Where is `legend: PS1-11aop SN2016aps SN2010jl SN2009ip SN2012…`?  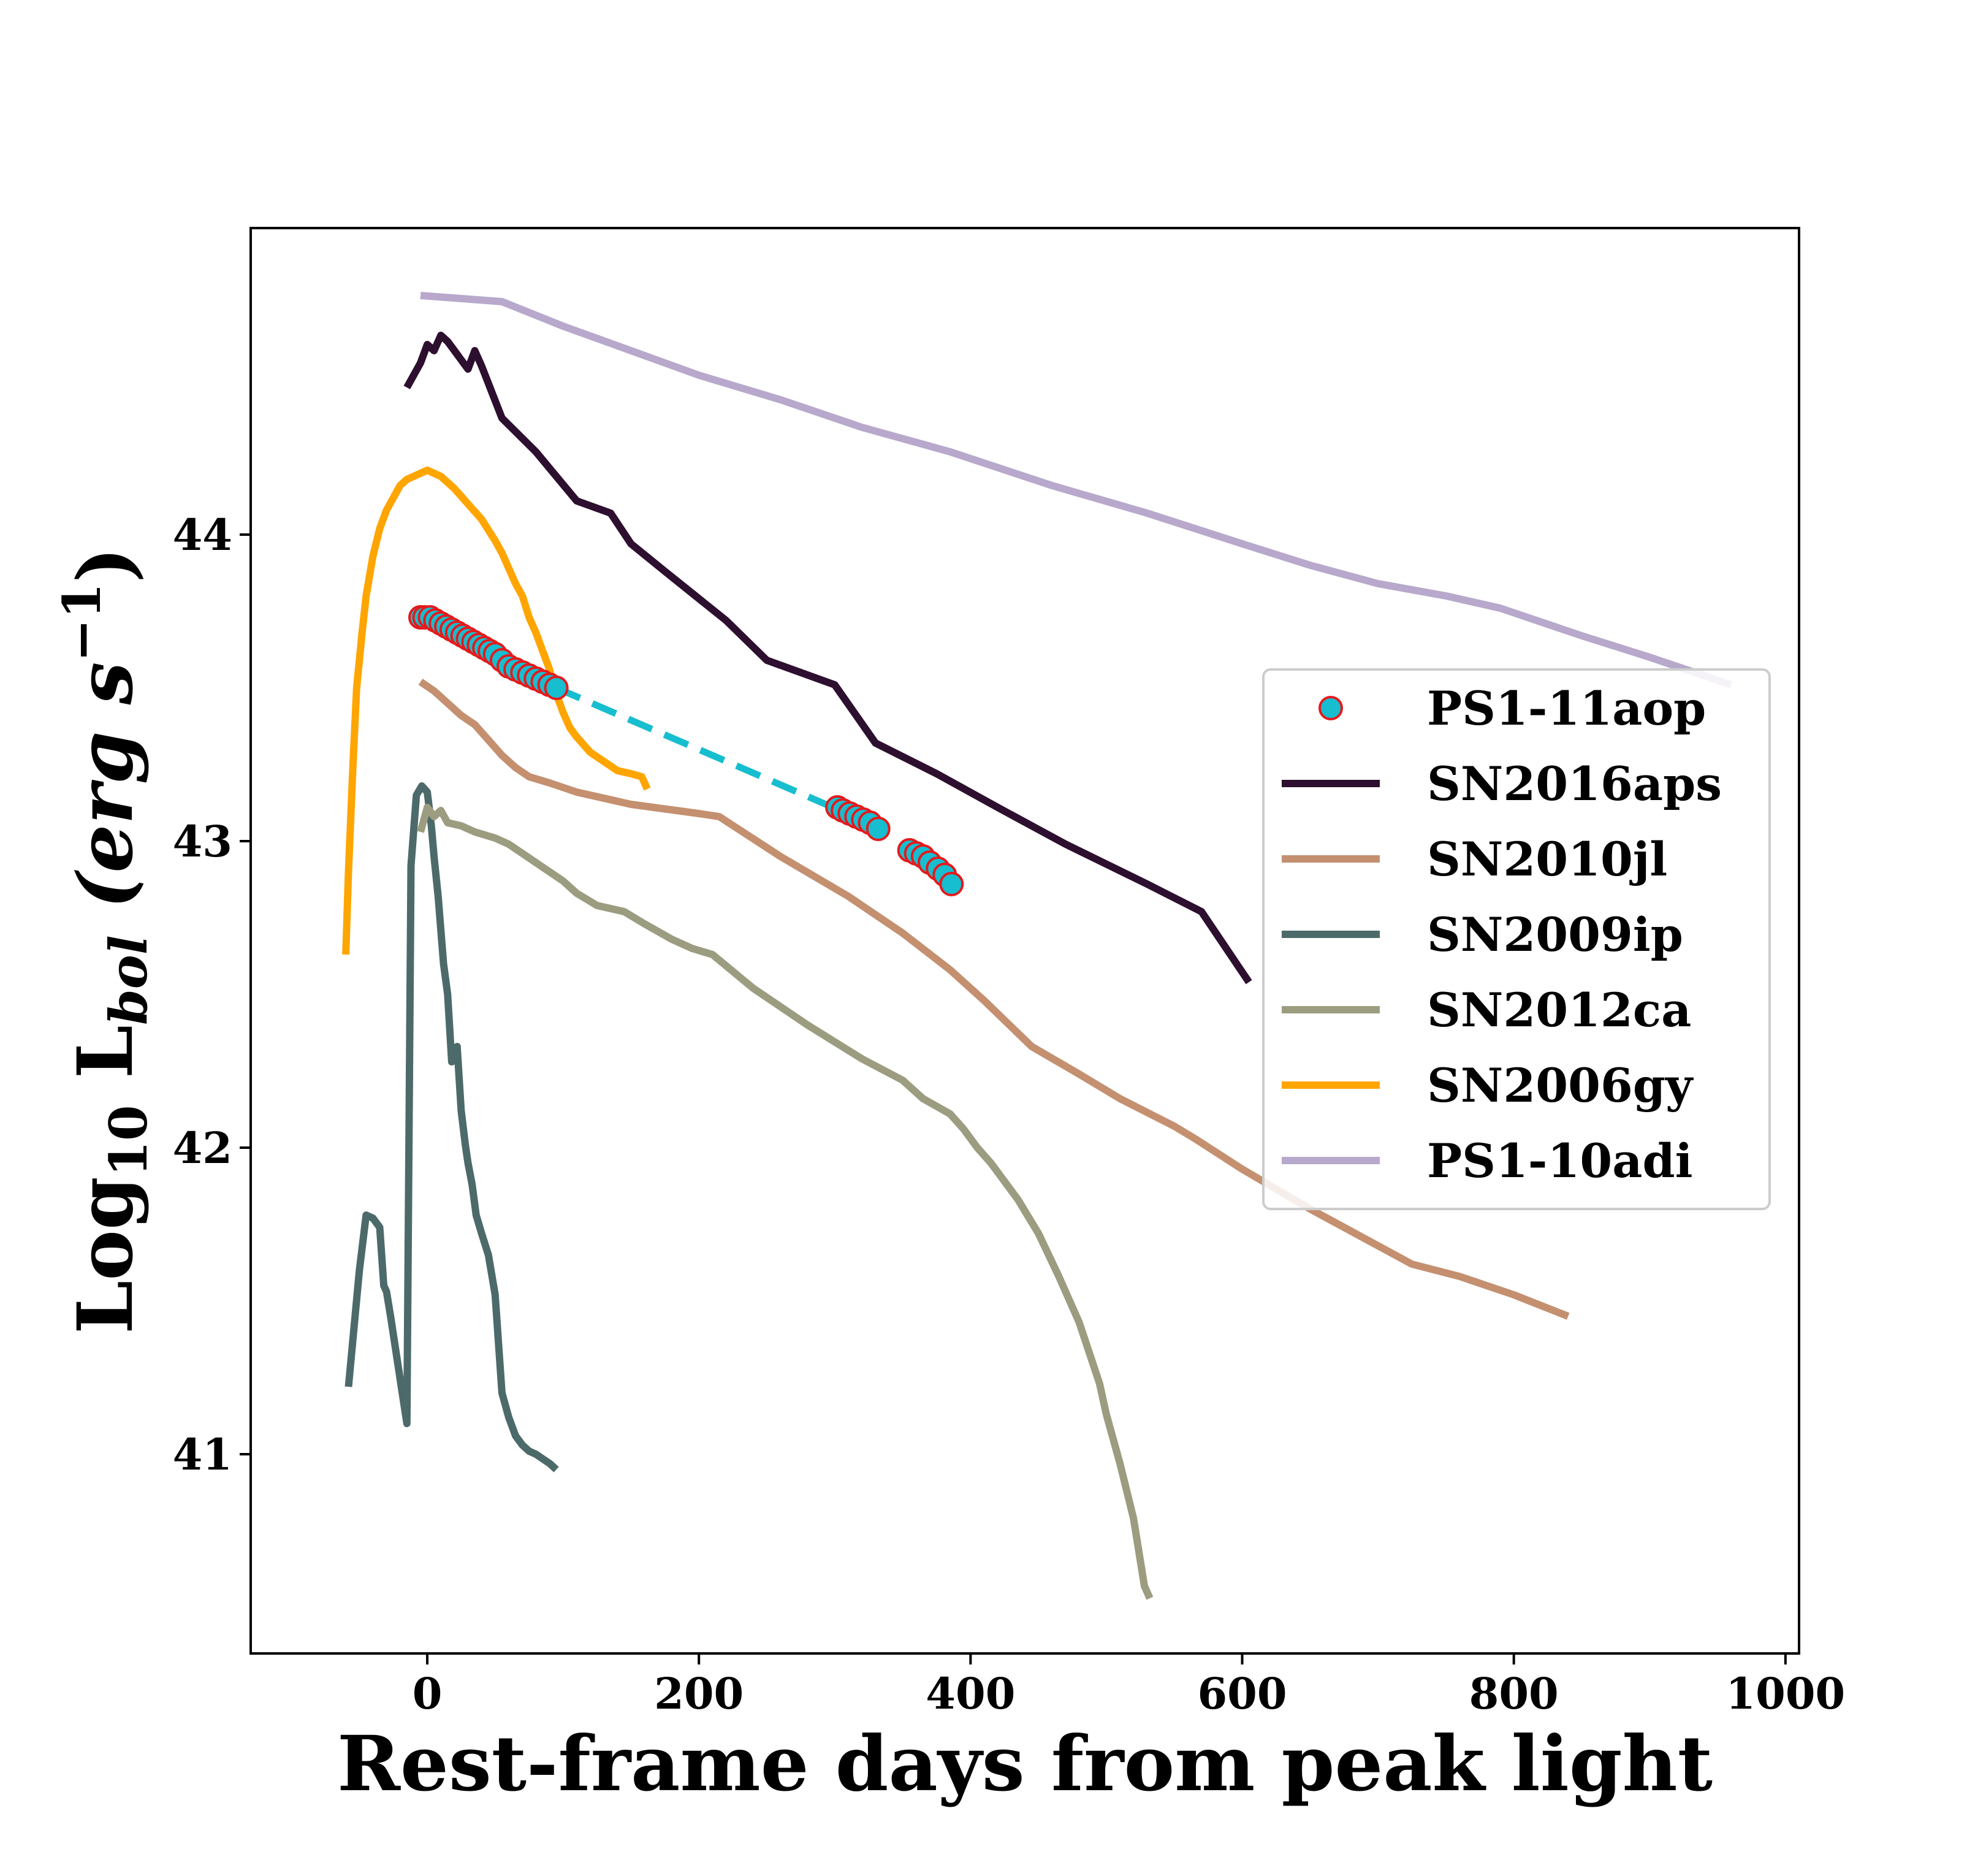
legend: PS1-11aop SN2016aps SN2010jl SN2009ip SN2012… is located at coordinates (1516, 939).